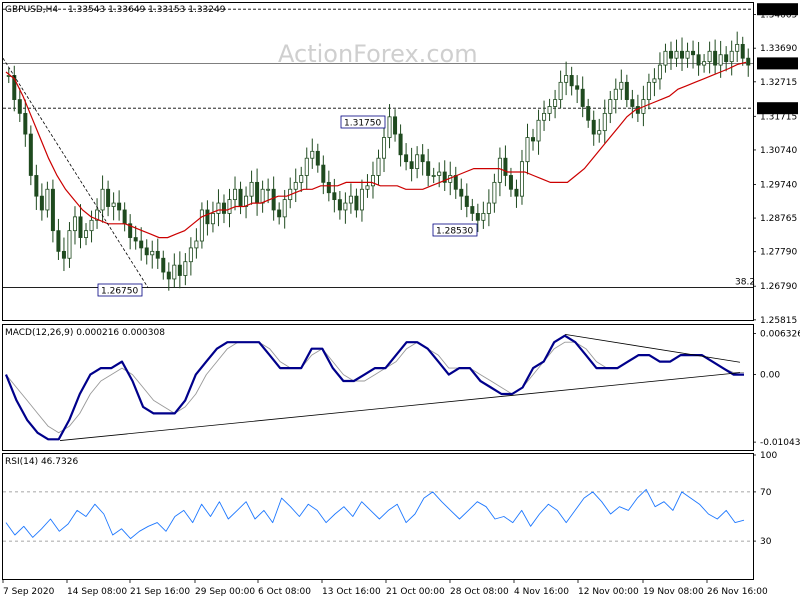  I want to click on price-annotation: 1.31750, so click(363, 122).